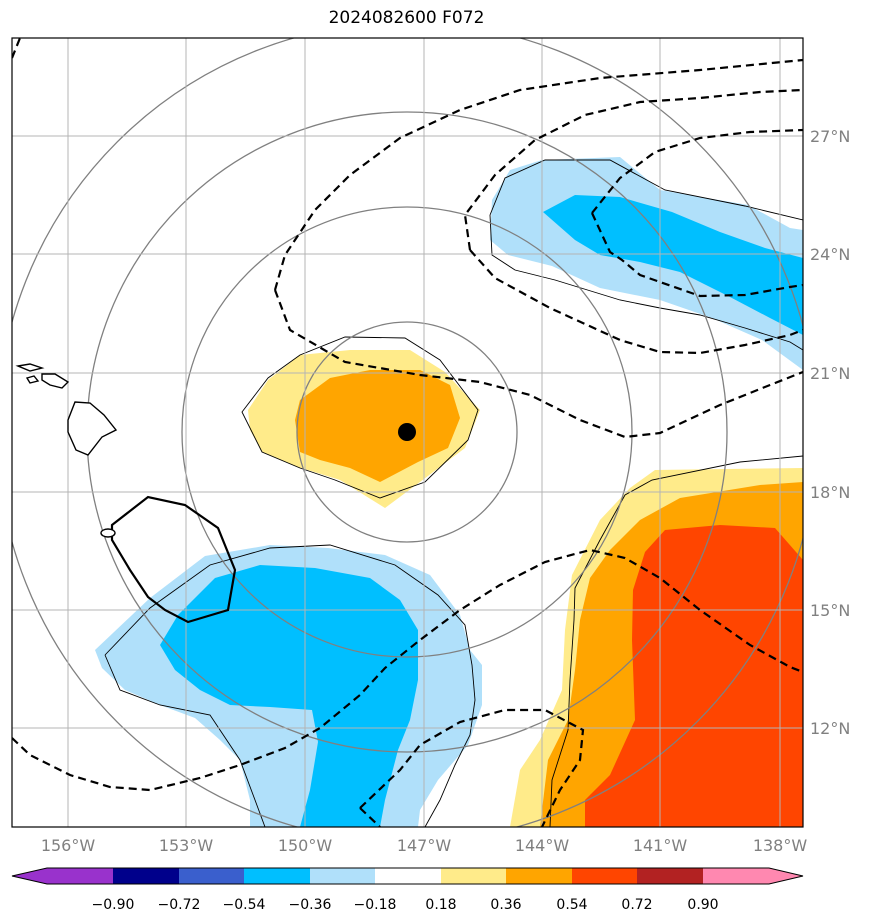 The width and height of the screenshot is (873, 924). What do you see at coordinates (30, 367) in the screenshot?
I see `island-kauai` at bounding box center [30, 367].